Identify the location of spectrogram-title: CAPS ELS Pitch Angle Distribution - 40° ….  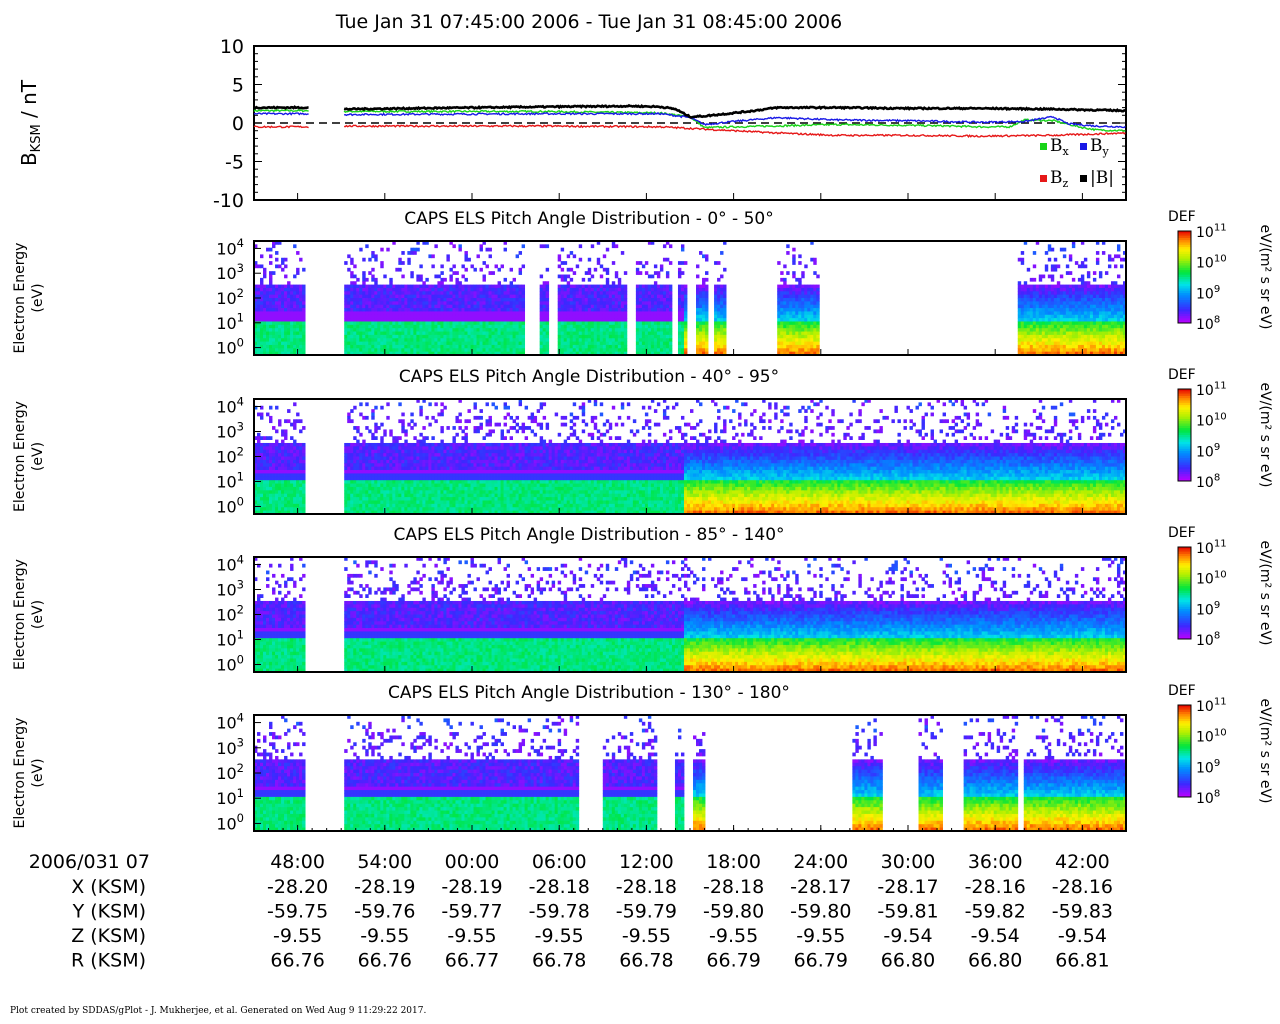
(589, 377).